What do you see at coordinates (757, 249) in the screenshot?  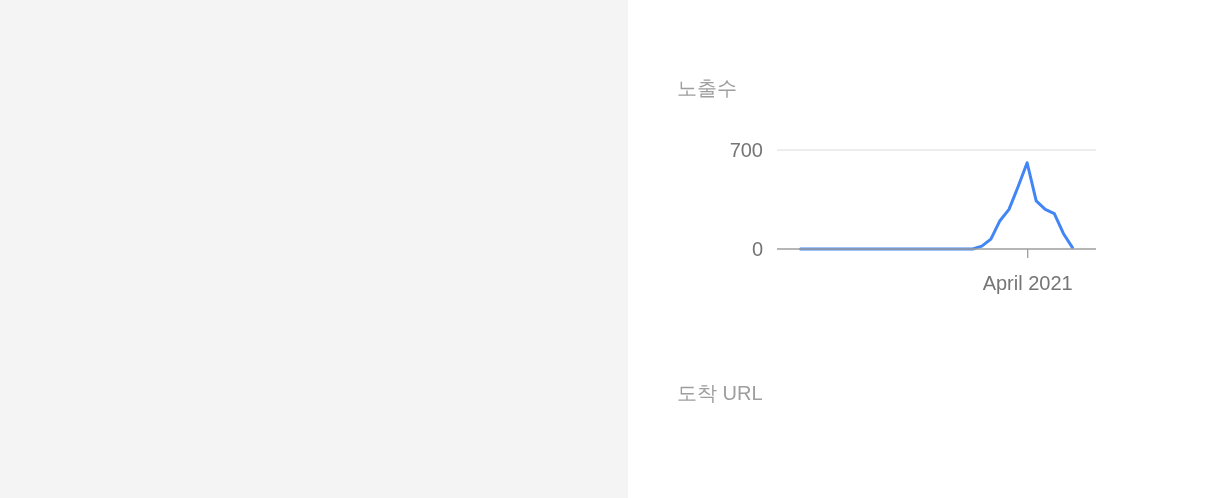 I see `y-tick-label: 0` at bounding box center [757, 249].